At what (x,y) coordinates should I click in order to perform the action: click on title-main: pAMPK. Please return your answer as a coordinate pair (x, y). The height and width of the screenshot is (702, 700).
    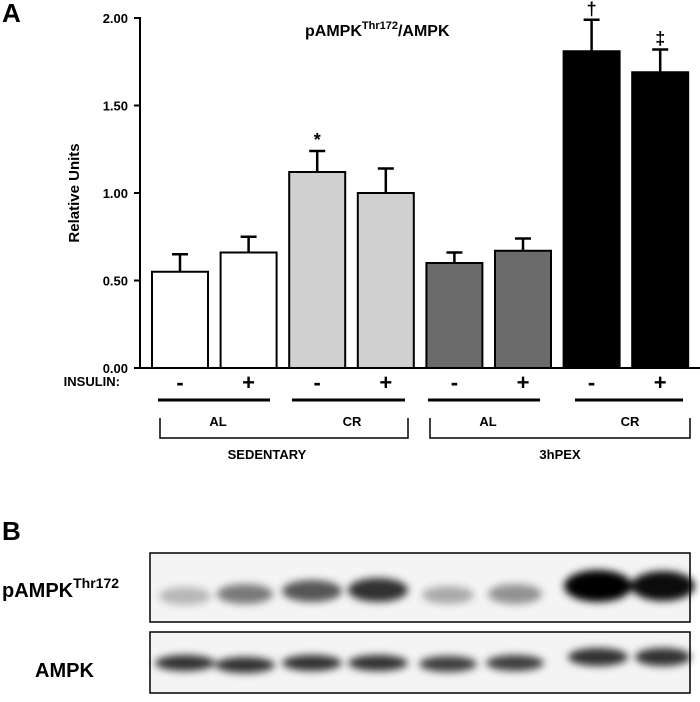
    Looking at the image, I should click on (333, 31).